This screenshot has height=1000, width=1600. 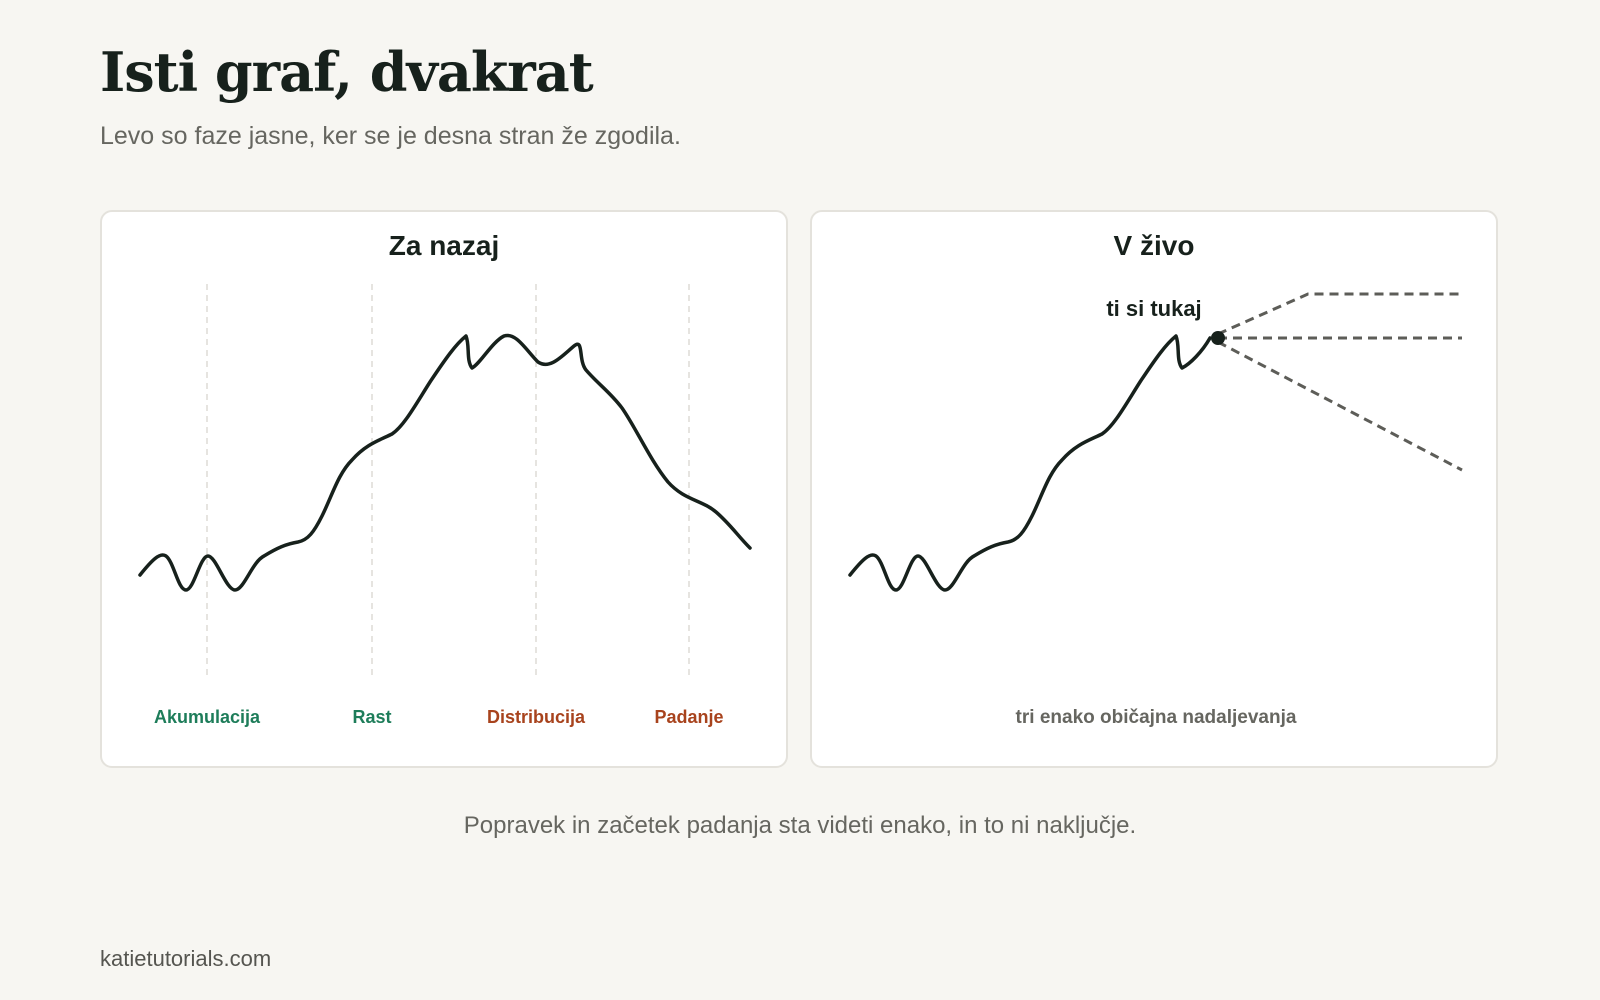 What do you see at coordinates (371, 717) in the screenshot?
I see `phase-label-growth: Rast` at bounding box center [371, 717].